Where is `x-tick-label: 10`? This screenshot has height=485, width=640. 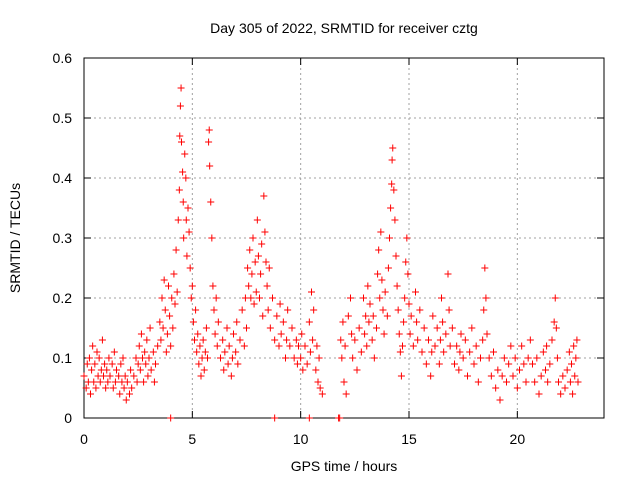
x-tick-label: 10 is located at coordinates (301, 439).